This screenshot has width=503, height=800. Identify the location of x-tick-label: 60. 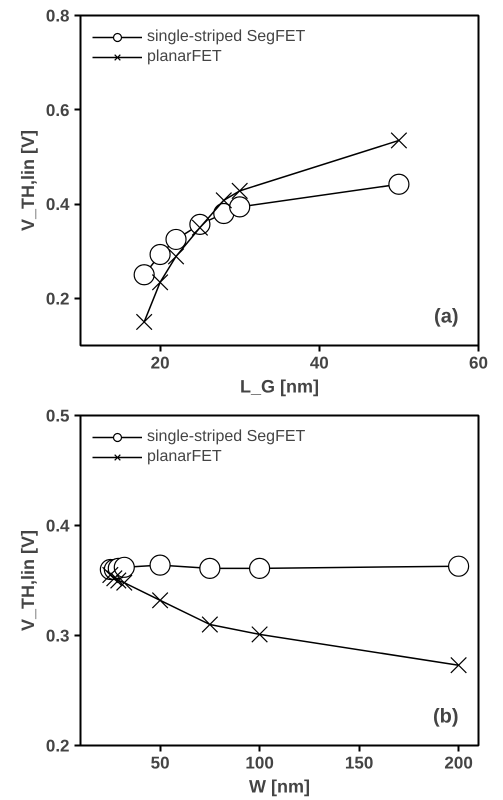
(478, 363).